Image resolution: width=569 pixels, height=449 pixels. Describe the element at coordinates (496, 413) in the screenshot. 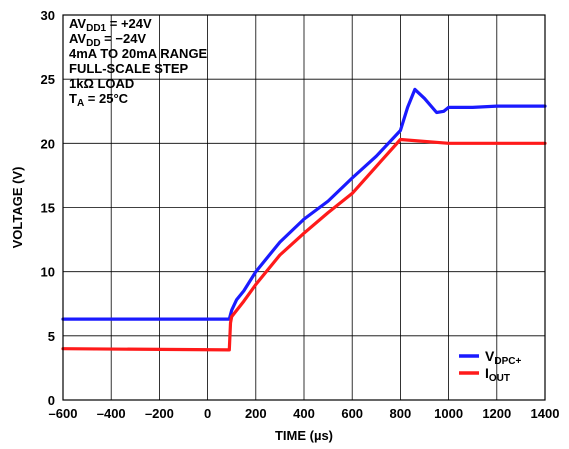

I see `x-tick-label: 1200` at that location.